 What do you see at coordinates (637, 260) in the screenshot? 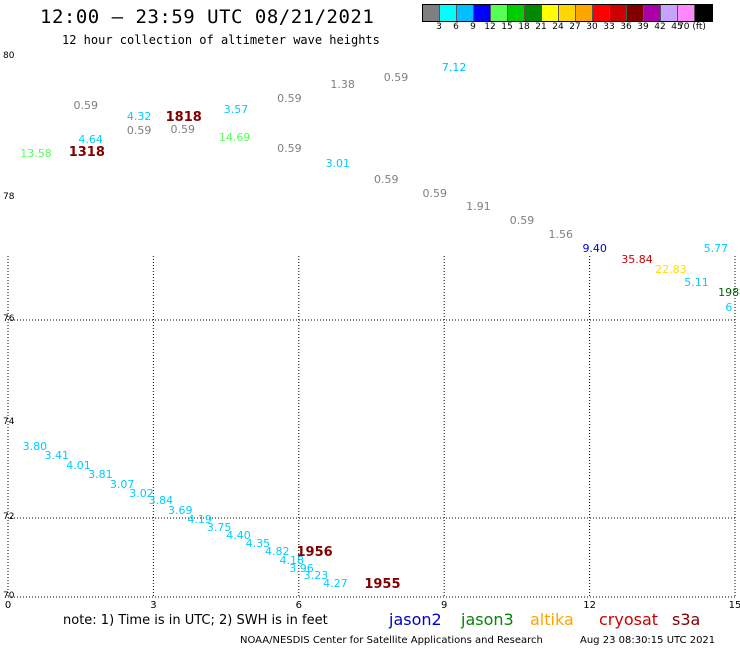
I see `wave-height-value: 35.84` at bounding box center [637, 260].